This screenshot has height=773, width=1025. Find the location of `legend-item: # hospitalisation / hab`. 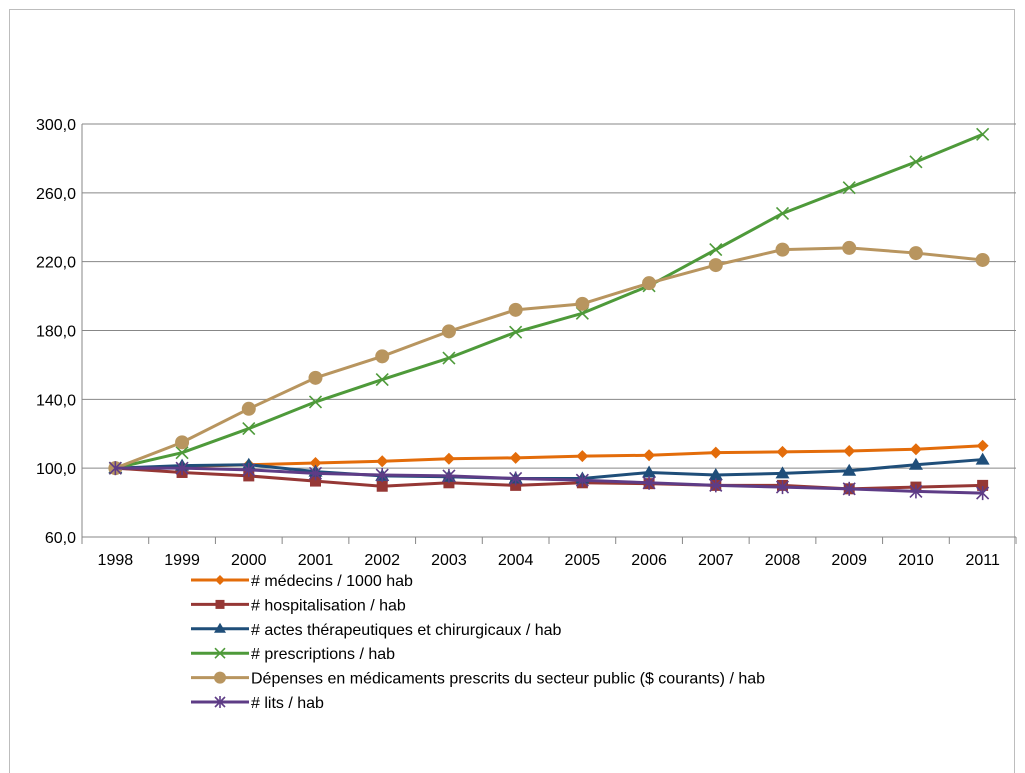

legend-item: # hospitalisation / hab is located at coordinates (298, 605).